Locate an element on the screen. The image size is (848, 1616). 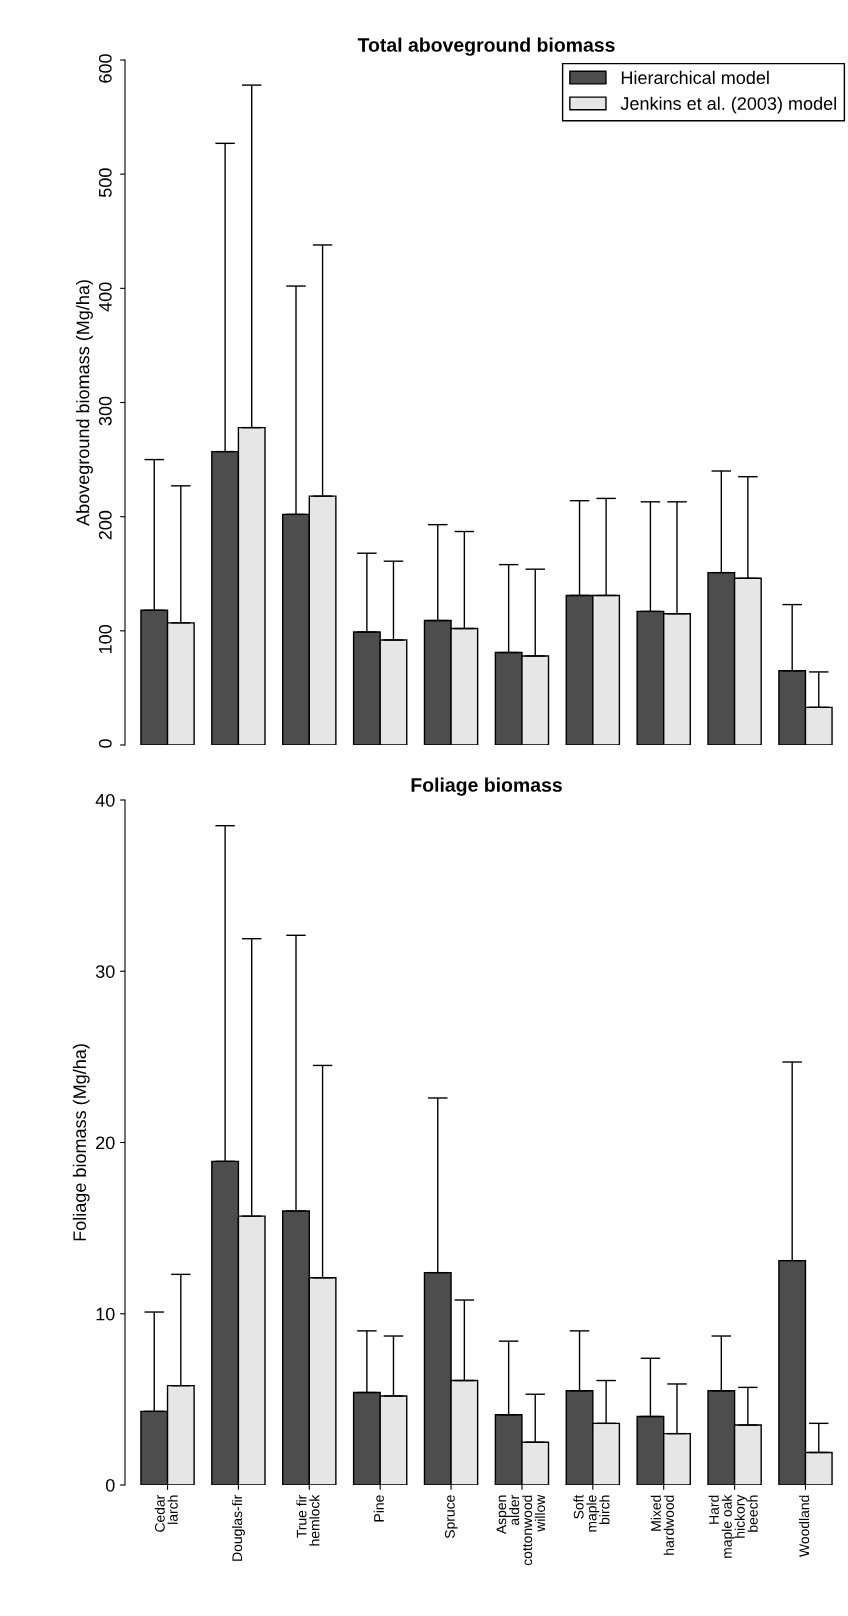
y-tick-label: 30 is located at coordinates (105, 971).